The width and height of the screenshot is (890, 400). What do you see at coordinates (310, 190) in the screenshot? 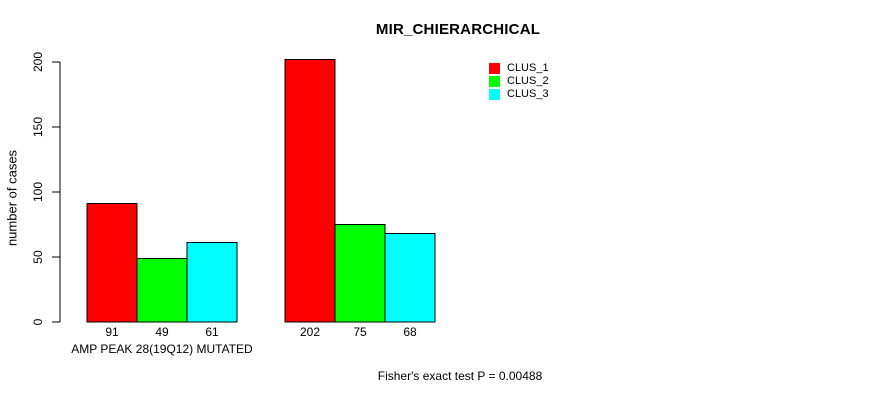
I see `bar-CLUS_1-group2` at bounding box center [310, 190].